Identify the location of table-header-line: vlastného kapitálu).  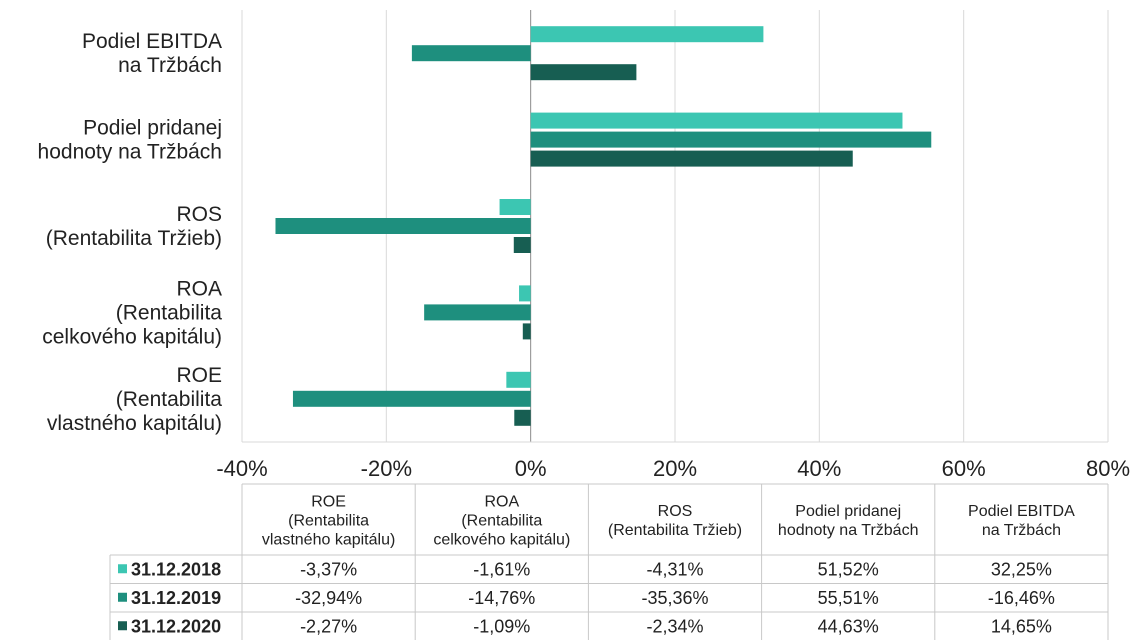
(328, 540).